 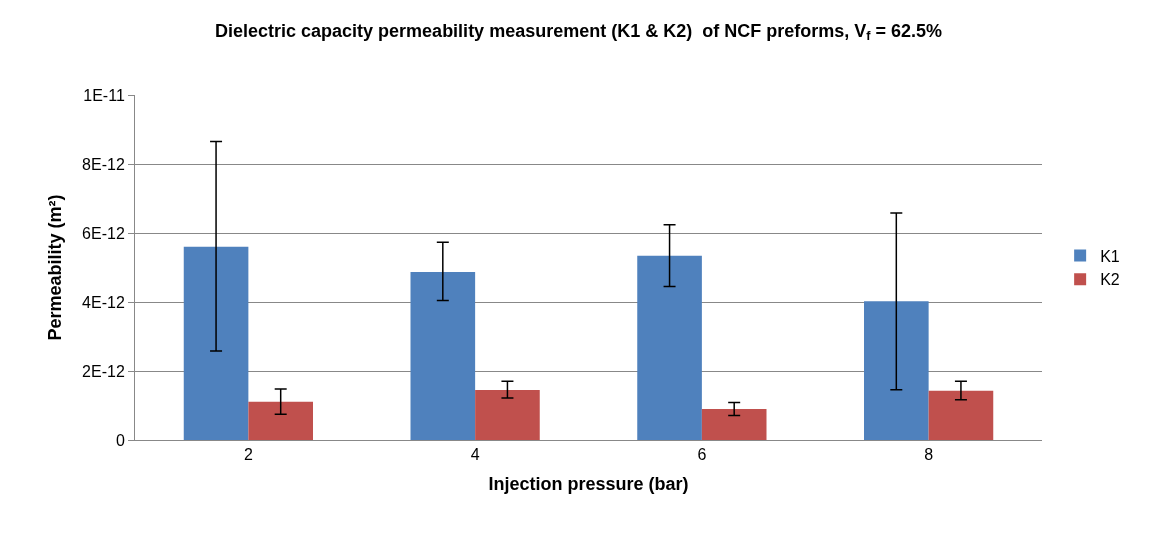 I want to click on x-tick-label: 2, so click(x=248, y=455).